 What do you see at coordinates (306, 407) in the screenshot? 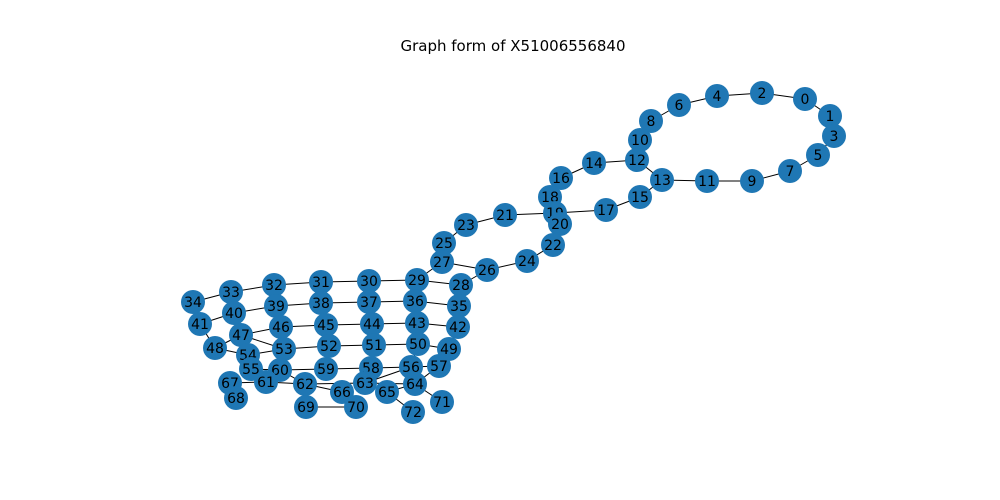
I see `node-69: 69` at bounding box center [306, 407].